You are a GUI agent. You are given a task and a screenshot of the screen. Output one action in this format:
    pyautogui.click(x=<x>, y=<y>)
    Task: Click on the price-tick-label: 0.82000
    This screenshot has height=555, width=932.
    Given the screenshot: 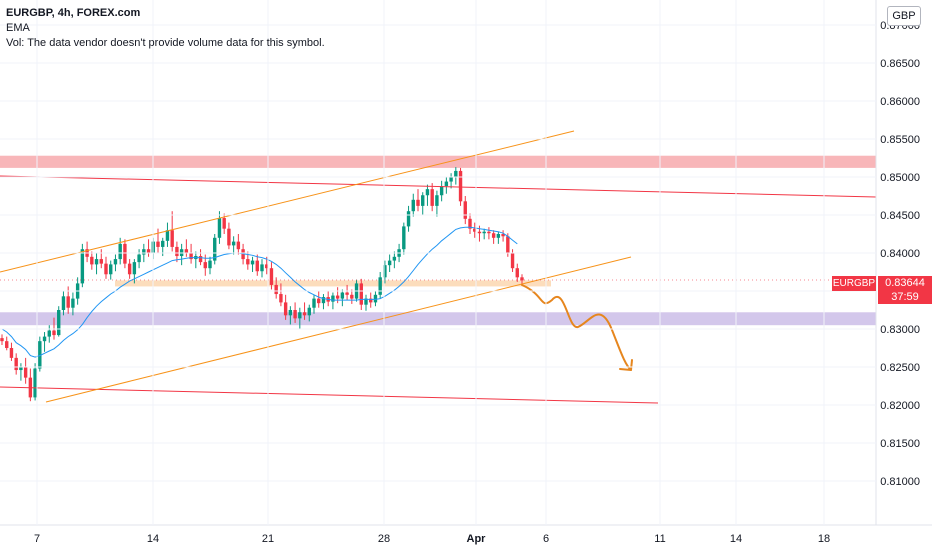 What is the action you would take?
    pyautogui.click(x=900, y=406)
    